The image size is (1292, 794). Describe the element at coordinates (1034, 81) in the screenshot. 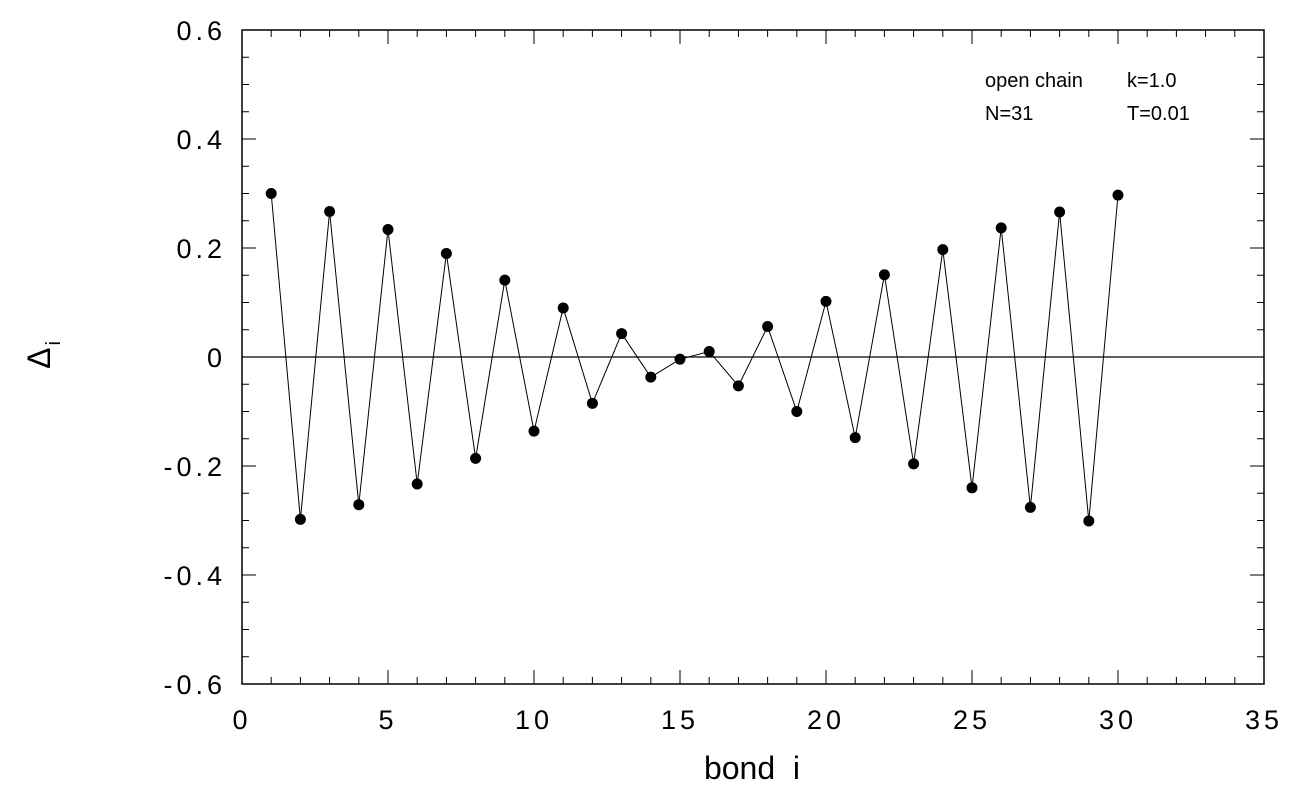

I see `annotation-chain-type: open chain` at that location.